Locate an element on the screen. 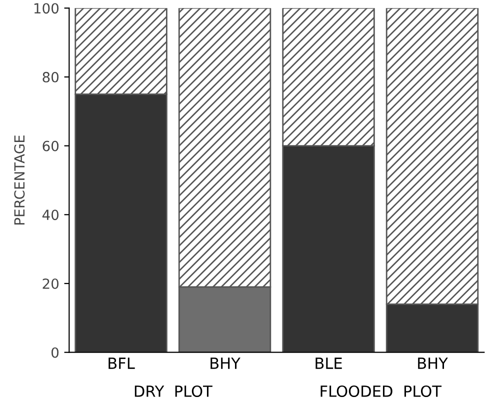  text: DRY PLOT is located at coordinates (173, 391).